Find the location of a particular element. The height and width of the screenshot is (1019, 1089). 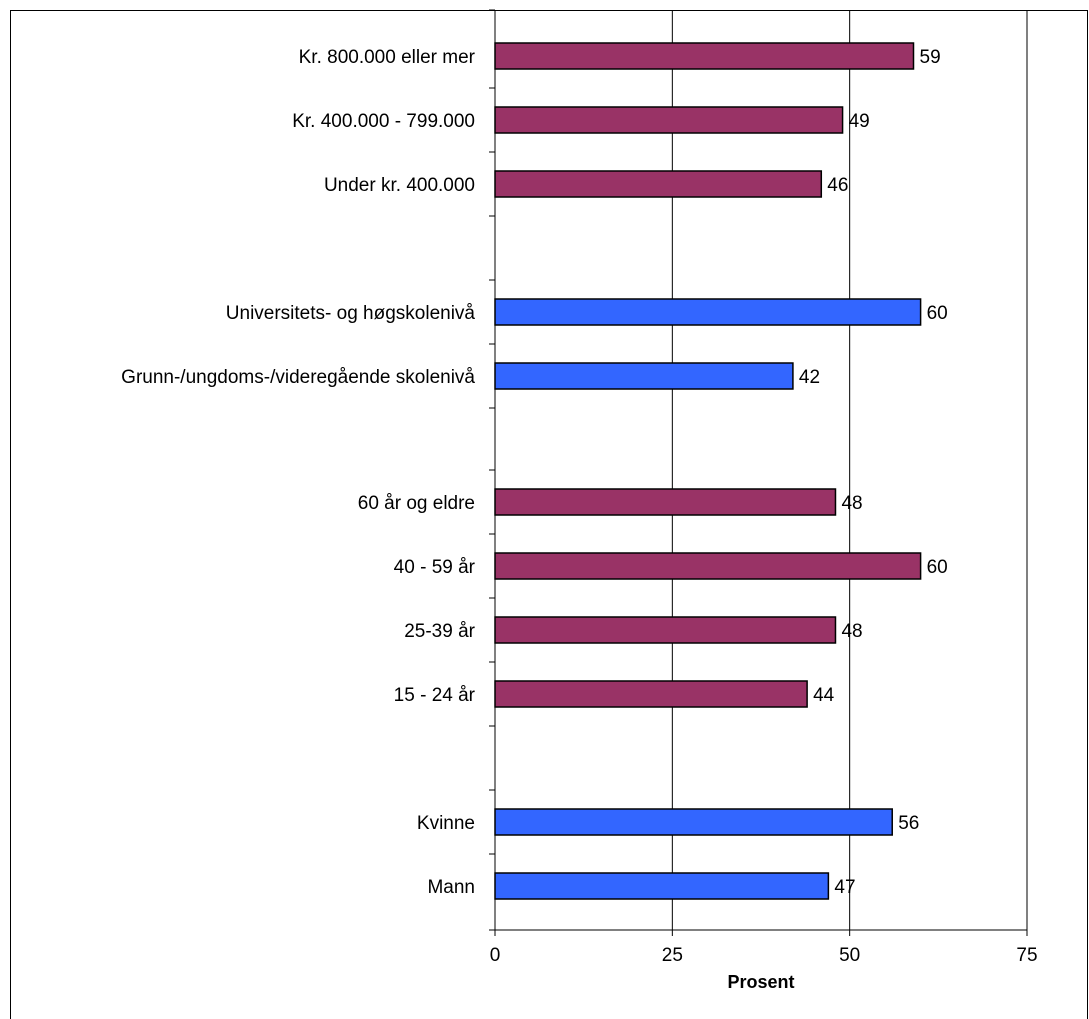

category-label: Under kr. 400.000 is located at coordinates (399, 185).